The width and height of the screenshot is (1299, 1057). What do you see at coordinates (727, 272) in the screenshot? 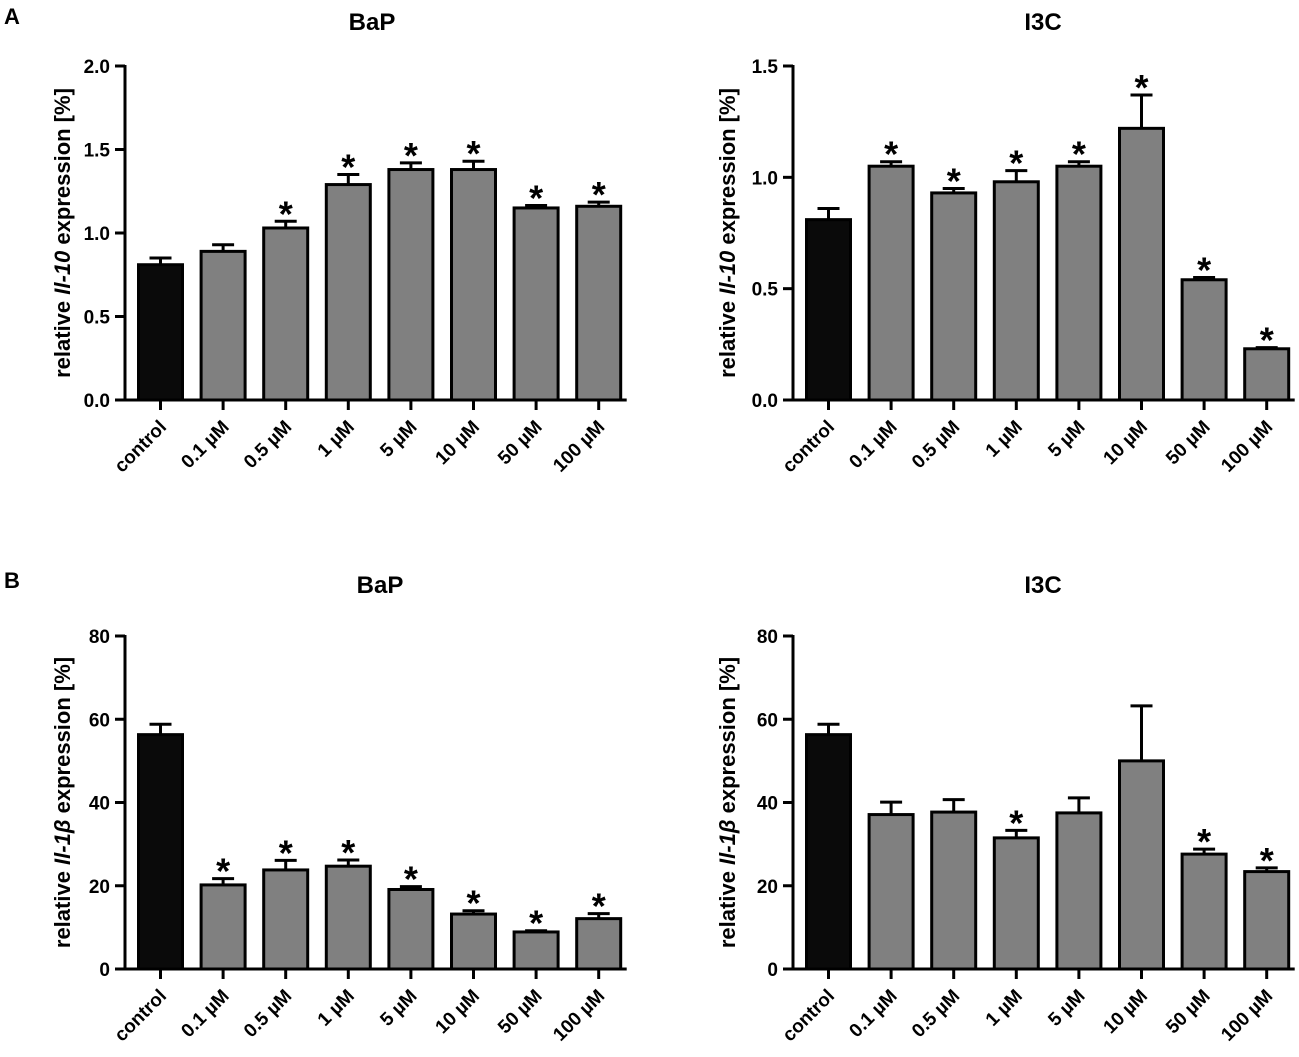
I see `y-axis-label-gene: Il-10` at bounding box center [727, 272].